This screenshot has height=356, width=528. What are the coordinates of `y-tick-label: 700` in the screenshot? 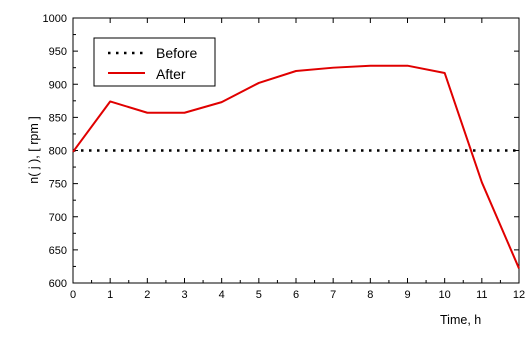 It's located at (58, 218).